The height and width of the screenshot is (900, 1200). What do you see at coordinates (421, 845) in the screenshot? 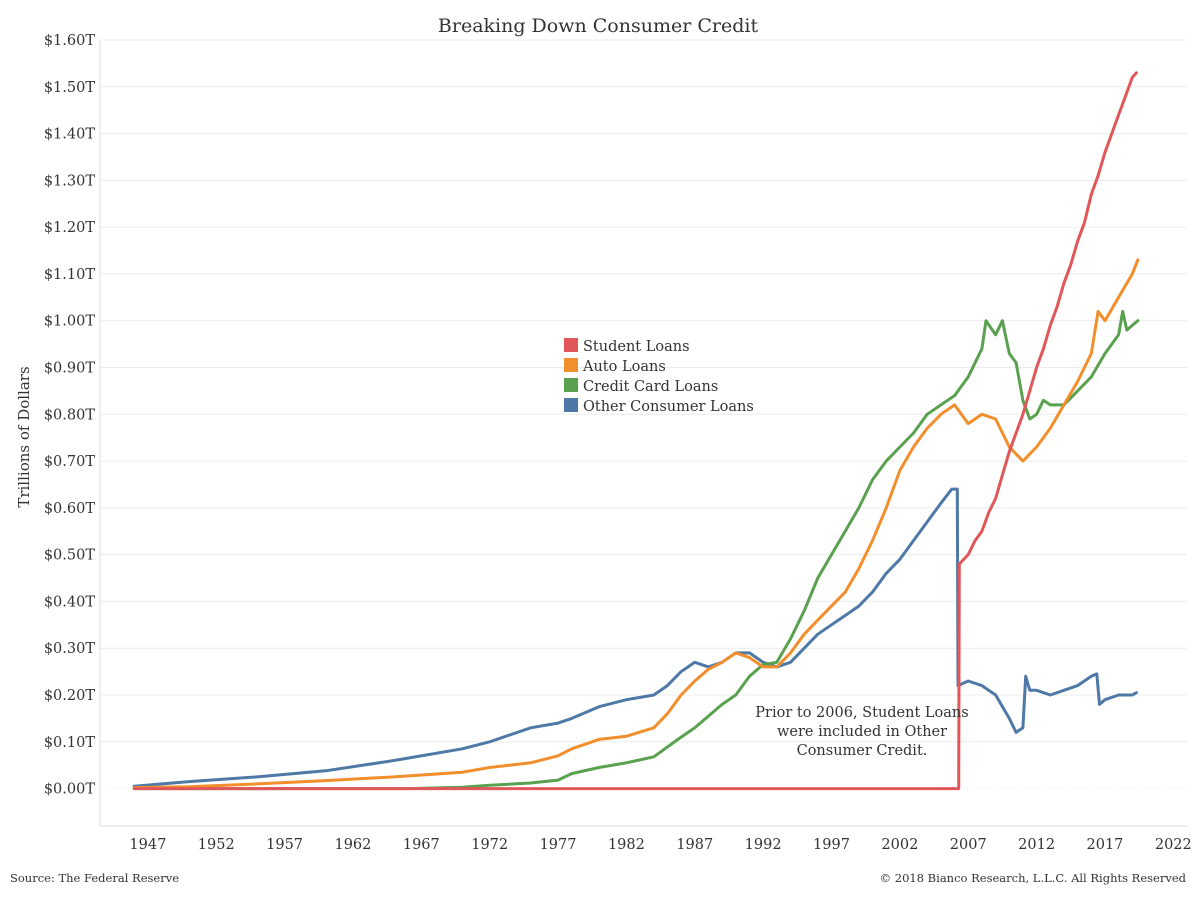
I see `x-tick-label: 1967` at bounding box center [421, 845].